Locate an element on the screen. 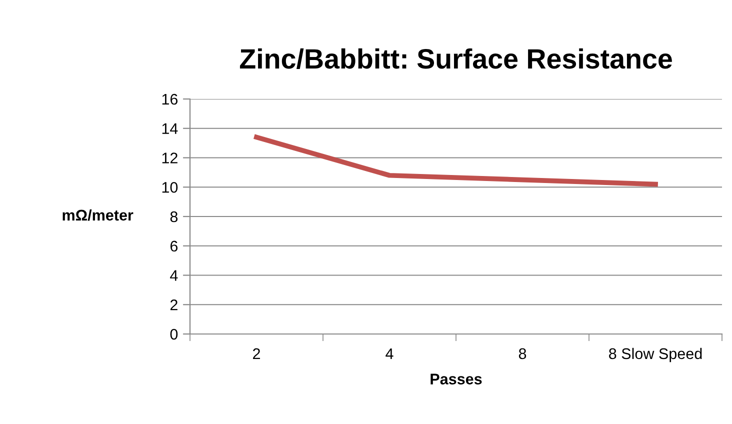 The width and height of the screenshot is (732, 424). x-axis-title: Passes is located at coordinates (456, 379).